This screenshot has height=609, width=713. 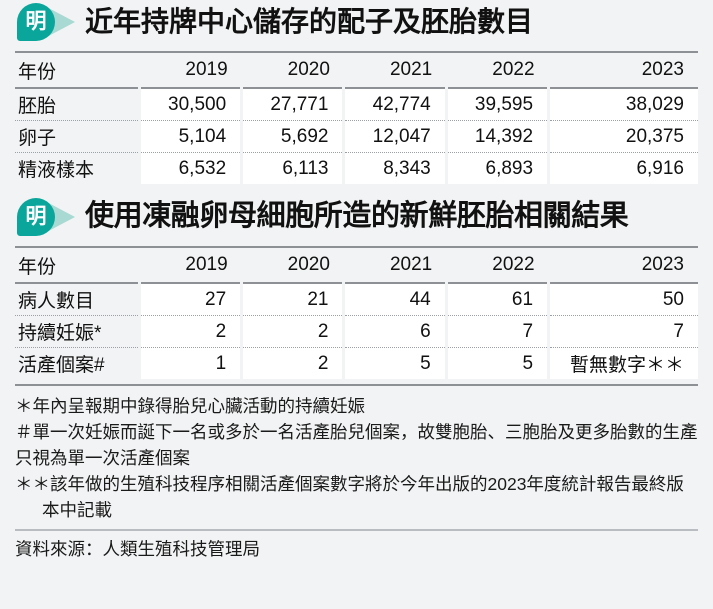 I want to click on cell-egg-2020: 5,692, so click(x=292, y=136).